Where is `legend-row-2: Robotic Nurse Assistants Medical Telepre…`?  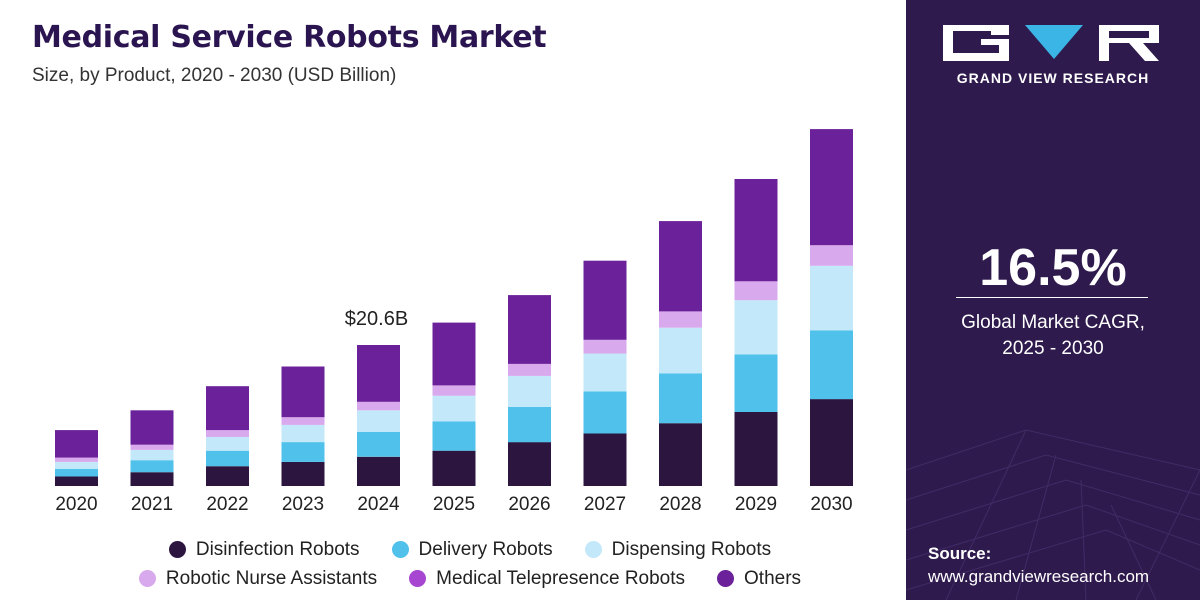 legend-row-2: Robotic Nurse Assistants Medical Telepre… is located at coordinates (470, 578).